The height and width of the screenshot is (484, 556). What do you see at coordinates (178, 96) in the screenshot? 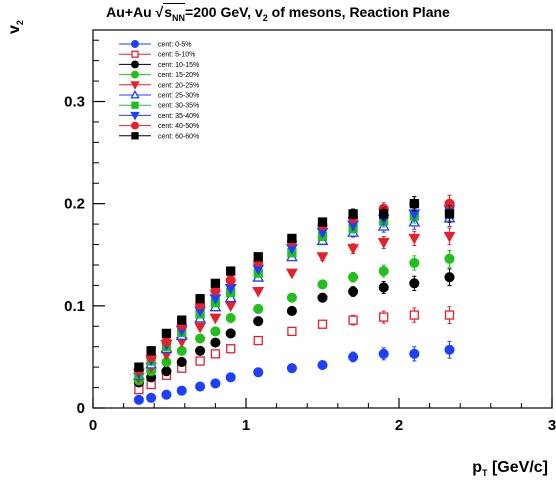
I see `legend-label: cent: 25-30%` at bounding box center [178, 96].